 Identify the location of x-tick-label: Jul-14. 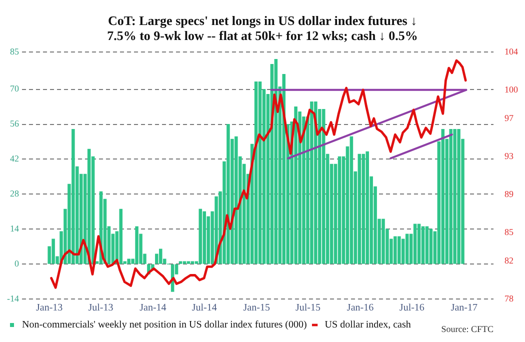
(204, 308).